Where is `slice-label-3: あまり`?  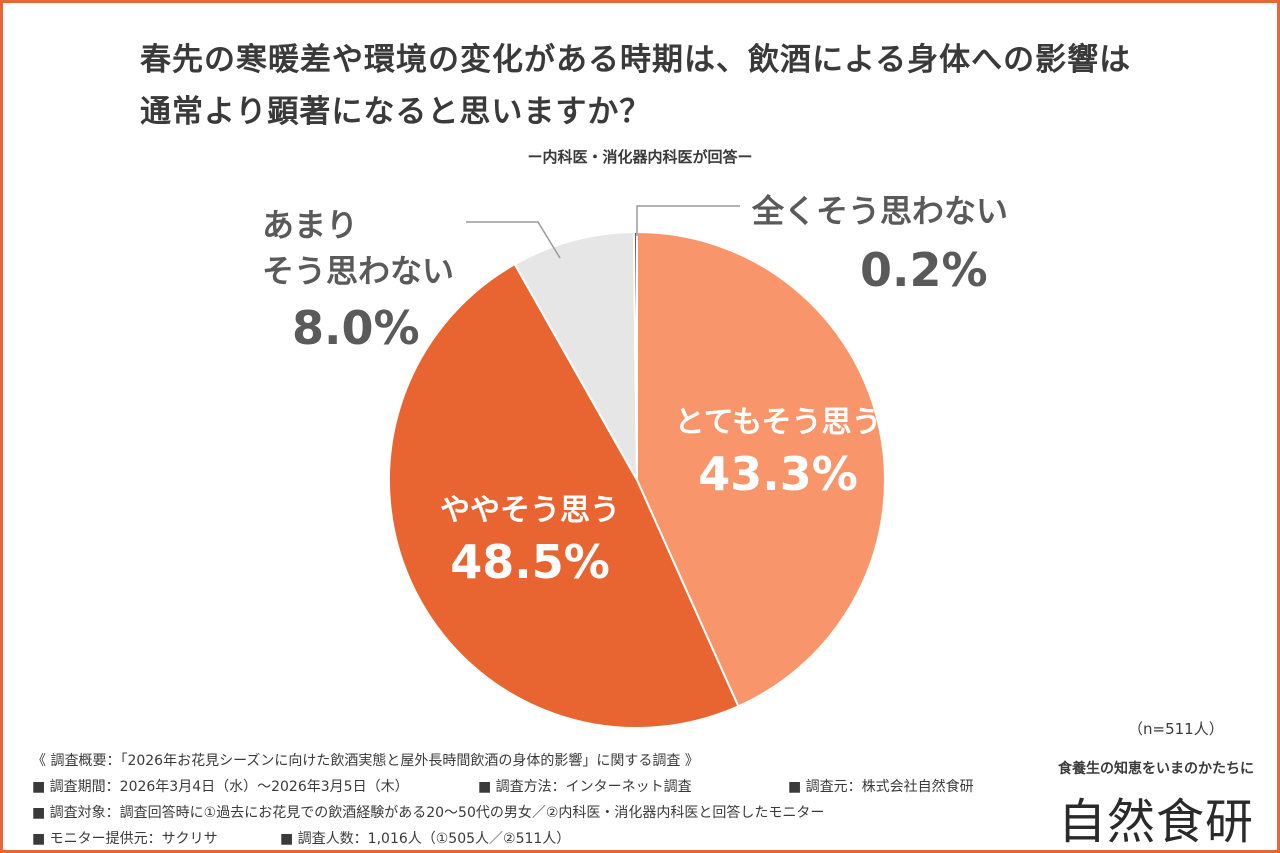 slice-label-3: あまり is located at coordinates (310, 225).